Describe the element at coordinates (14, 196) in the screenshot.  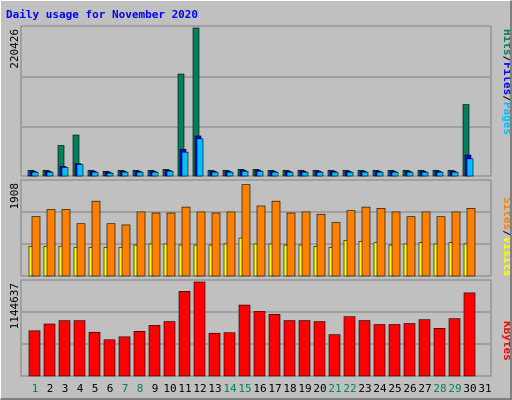
I see `panel-2-ymax-label: 1908` at that location.